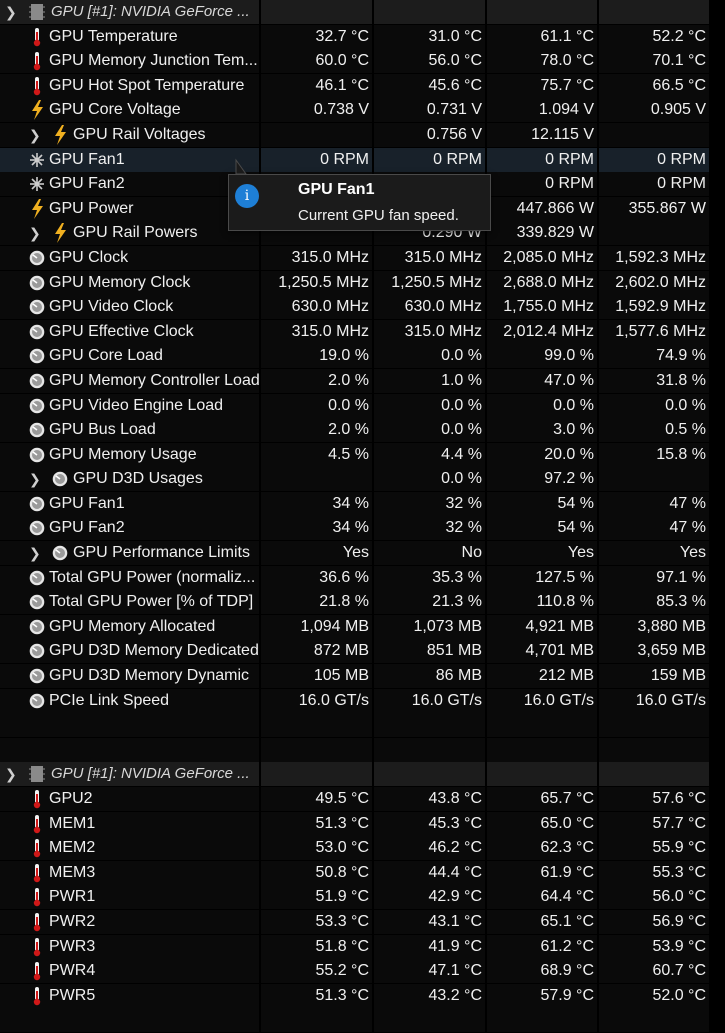 This screenshot has width=725, height=1033. What do you see at coordinates (679, 798) in the screenshot?
I see `sensor-value: 57.6 °C` at bounding box center [679, 798].